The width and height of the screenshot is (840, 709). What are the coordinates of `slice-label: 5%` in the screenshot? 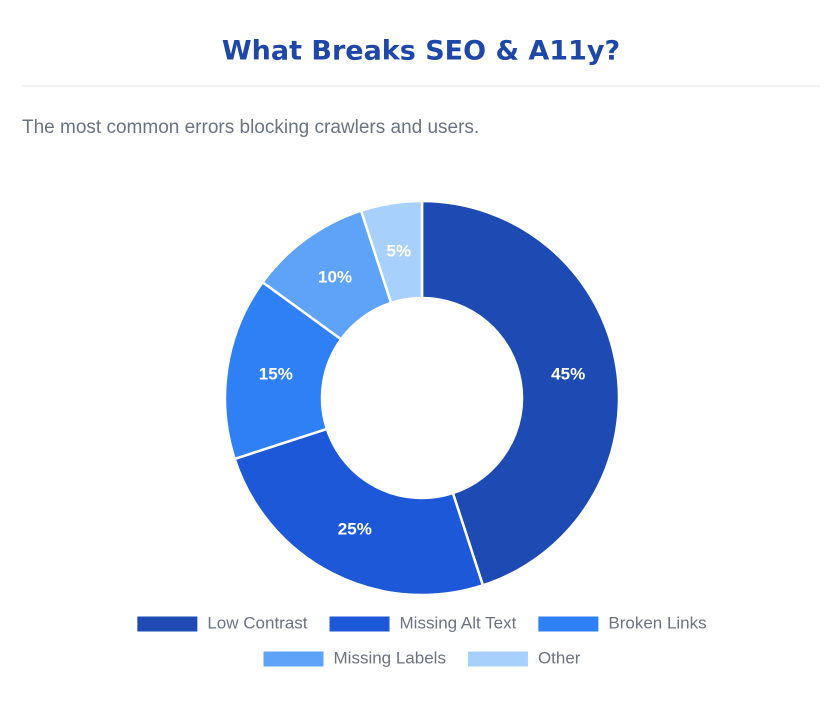 It's located at (399, 250).